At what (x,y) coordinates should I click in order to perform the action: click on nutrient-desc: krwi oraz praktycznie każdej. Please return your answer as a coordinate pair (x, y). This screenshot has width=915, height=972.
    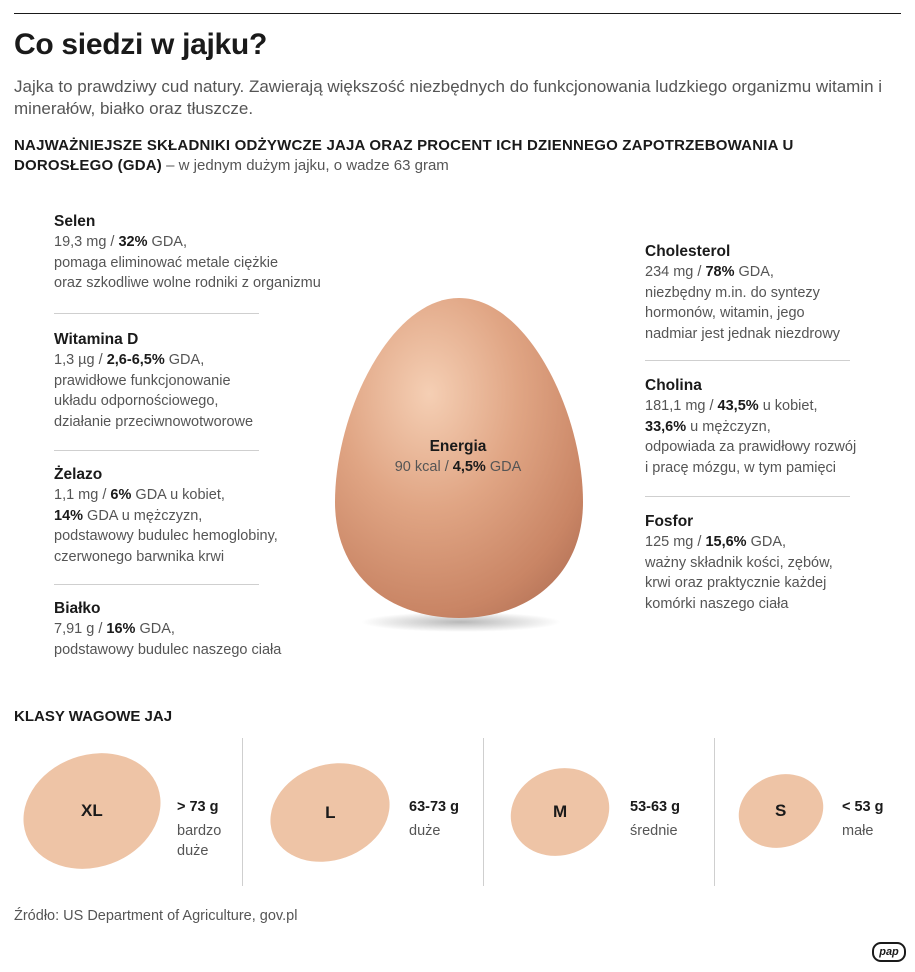
    Looking at the image, I should click on (736, 583).